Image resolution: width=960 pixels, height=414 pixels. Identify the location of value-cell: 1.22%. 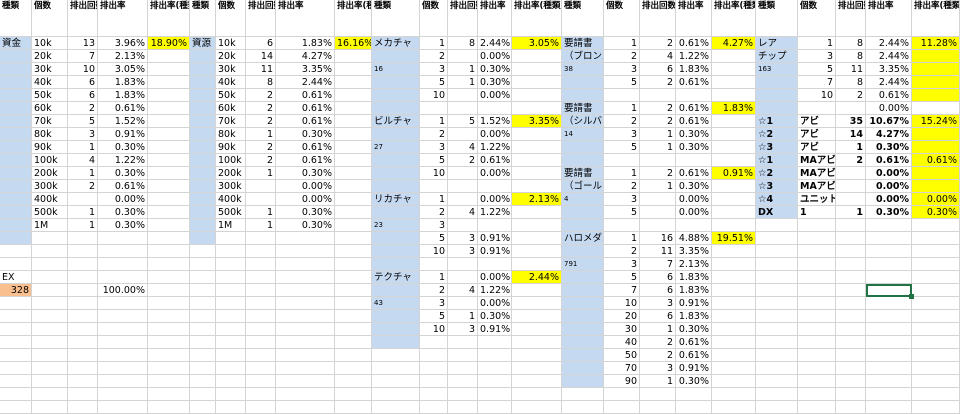
(495, 212).